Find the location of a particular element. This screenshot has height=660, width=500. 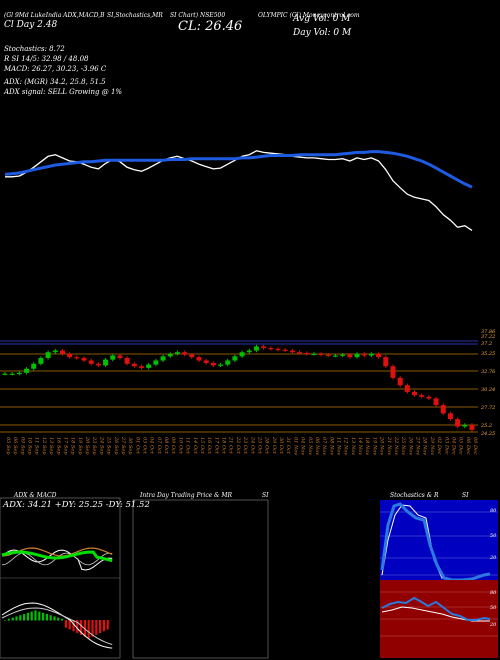

date-axis-label: 21 Nov is located at coordinates (389, 445).